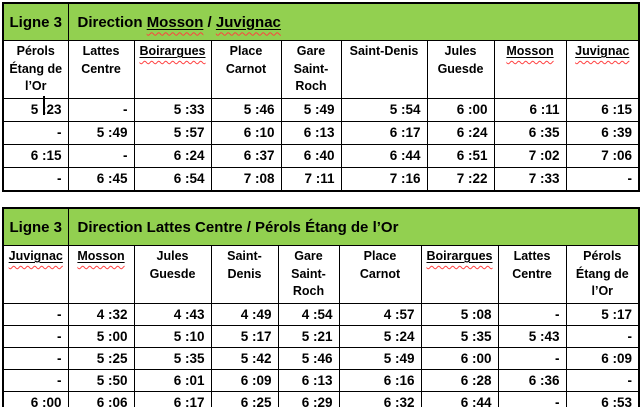 Image resolution: width=640 pixels, height=407 pixels. What do you see at coordinates (246, 133) in the screenshot?
I see `time-cell: 6 :10` at bounding box center [246, 133].